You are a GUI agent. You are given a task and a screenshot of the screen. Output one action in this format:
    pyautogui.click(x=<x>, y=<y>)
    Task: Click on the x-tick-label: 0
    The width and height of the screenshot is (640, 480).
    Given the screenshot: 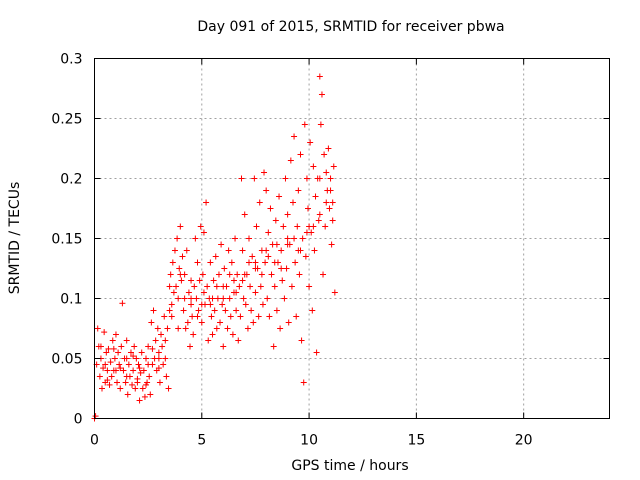 What is the action you would take?
    pyautogui.click(x=94, y=441)
    